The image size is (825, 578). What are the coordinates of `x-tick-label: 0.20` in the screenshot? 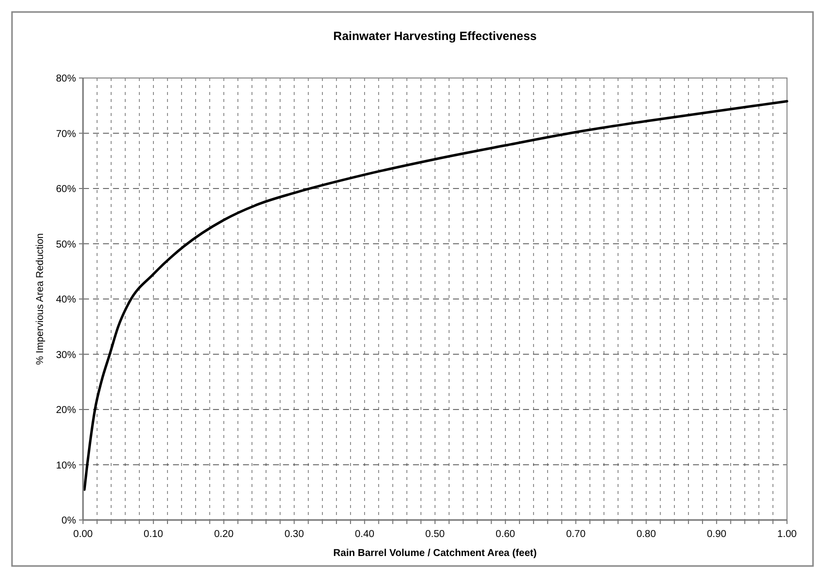 It's located at (224, 534).